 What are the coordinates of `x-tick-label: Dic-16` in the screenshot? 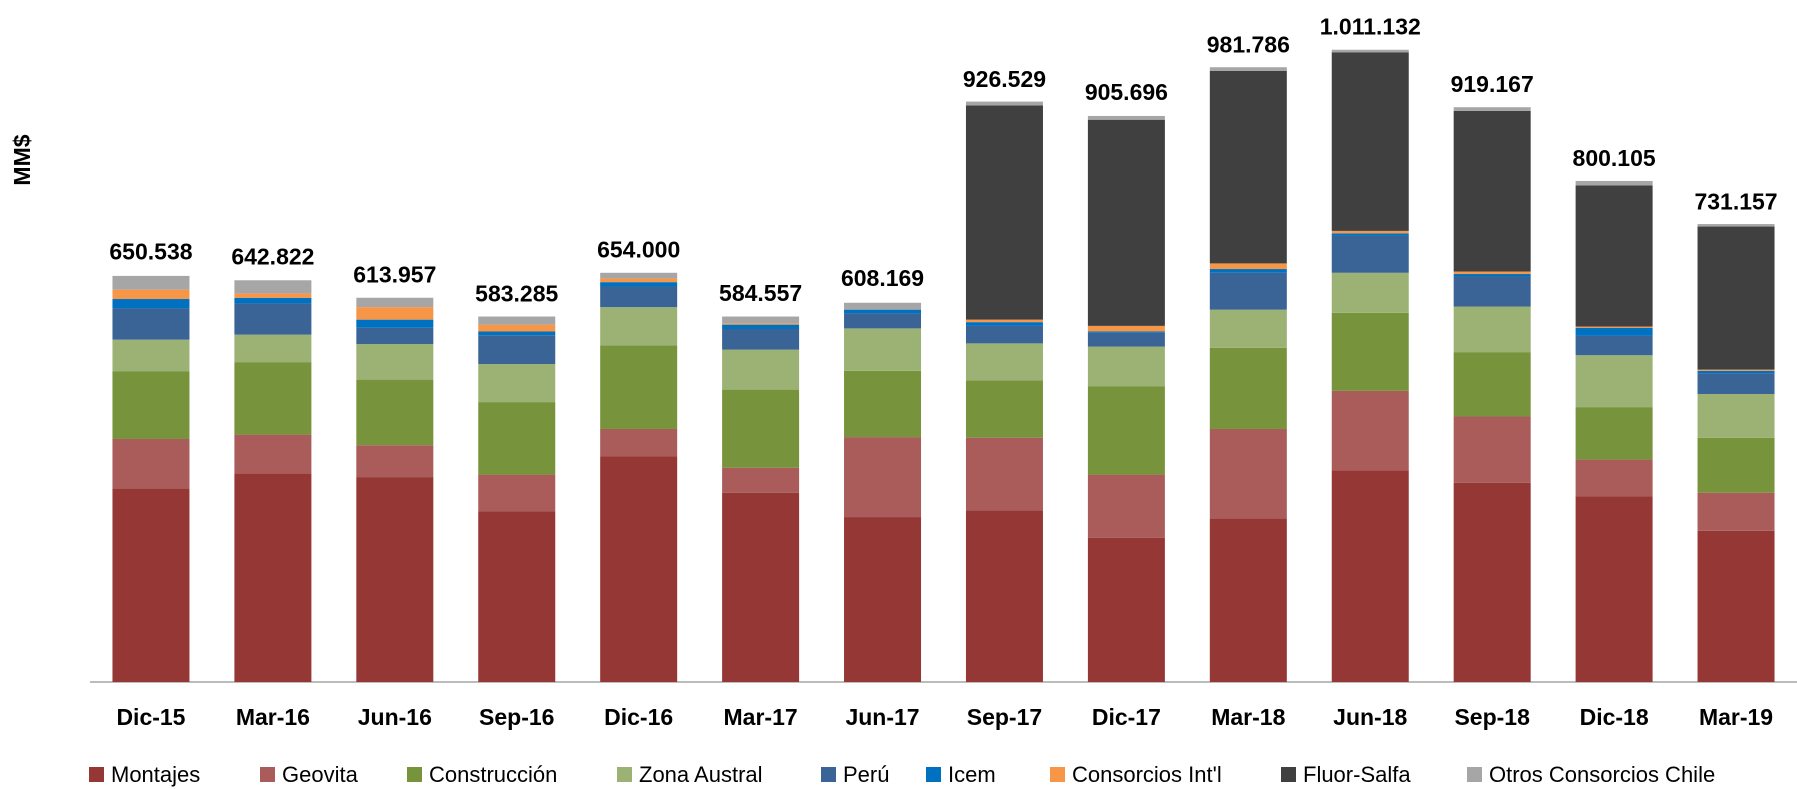 It's located at (638, 717).